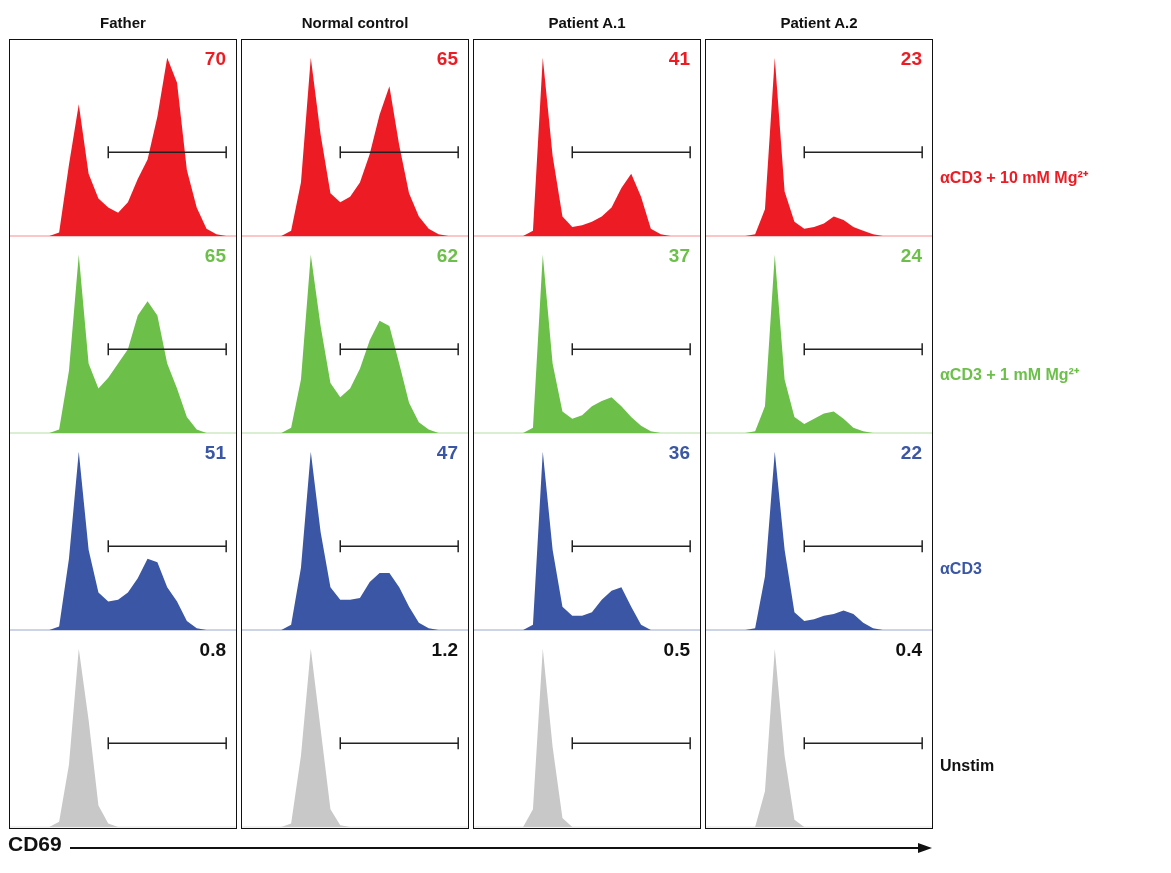  Describe the element at coordinates (676, 650) in the screenshot. I see `annotation: 0.5` at that location.